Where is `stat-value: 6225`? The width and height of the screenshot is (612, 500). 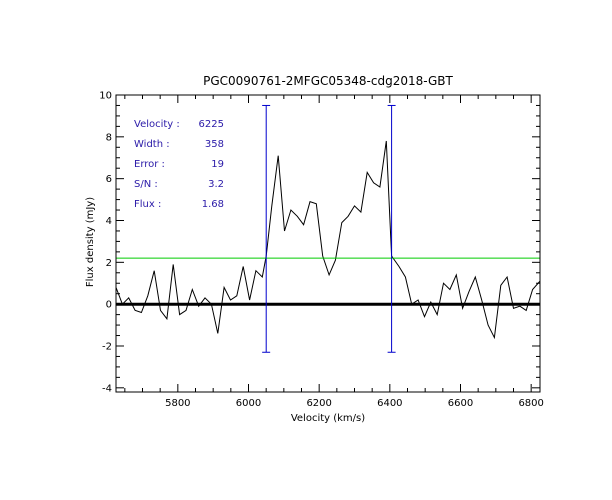
stat-value: 6225 is located at coordinates (211, 124).